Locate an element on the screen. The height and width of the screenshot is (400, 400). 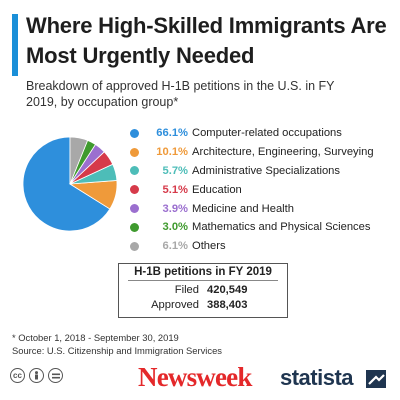
legend-item: 3.9% Medicine and Health is located at coordinates (252, 208).